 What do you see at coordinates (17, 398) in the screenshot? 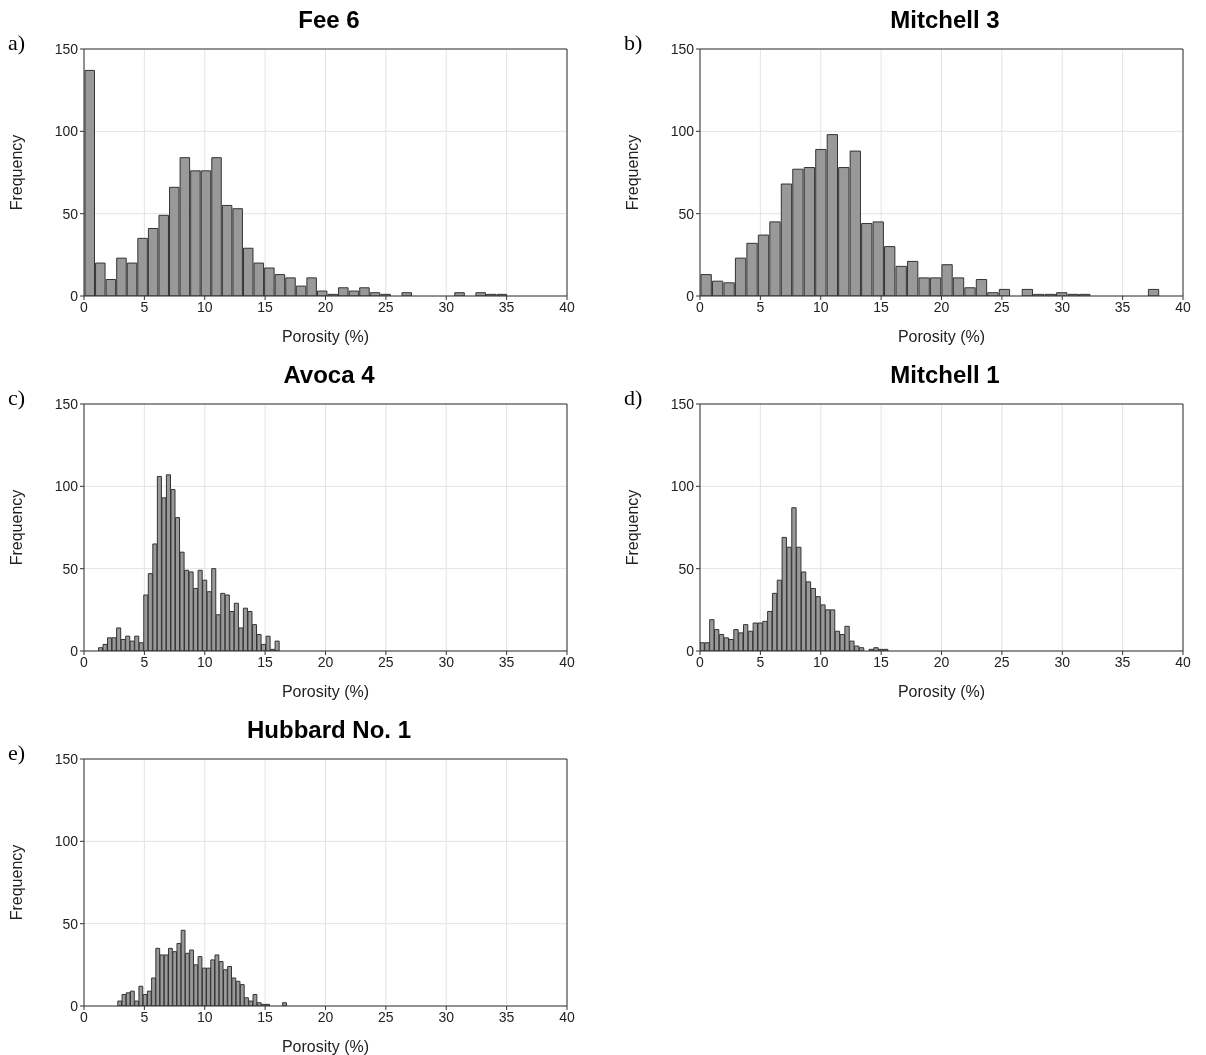
I see `text: c)` at bounding box center [17, 398].